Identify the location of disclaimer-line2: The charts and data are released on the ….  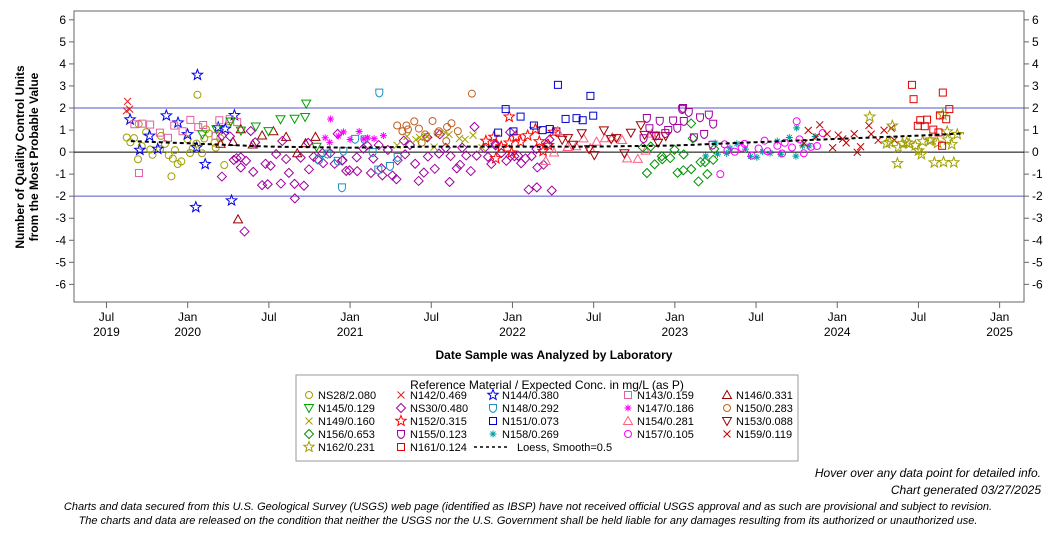
(528, 521).